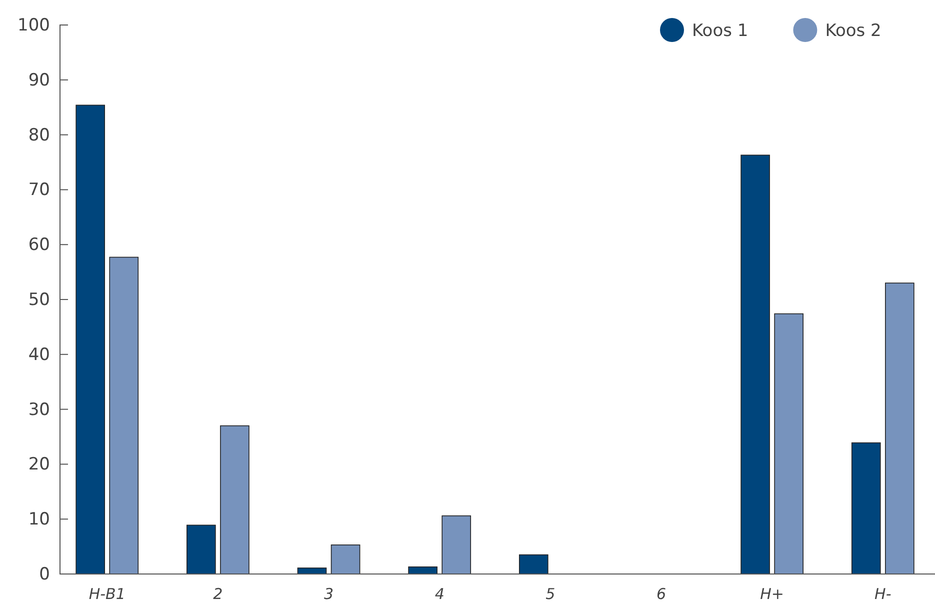 Image resolution: width=935 pixels, height=609 pixels. I want to click on x-tick-label: 5, so click(551, 594).